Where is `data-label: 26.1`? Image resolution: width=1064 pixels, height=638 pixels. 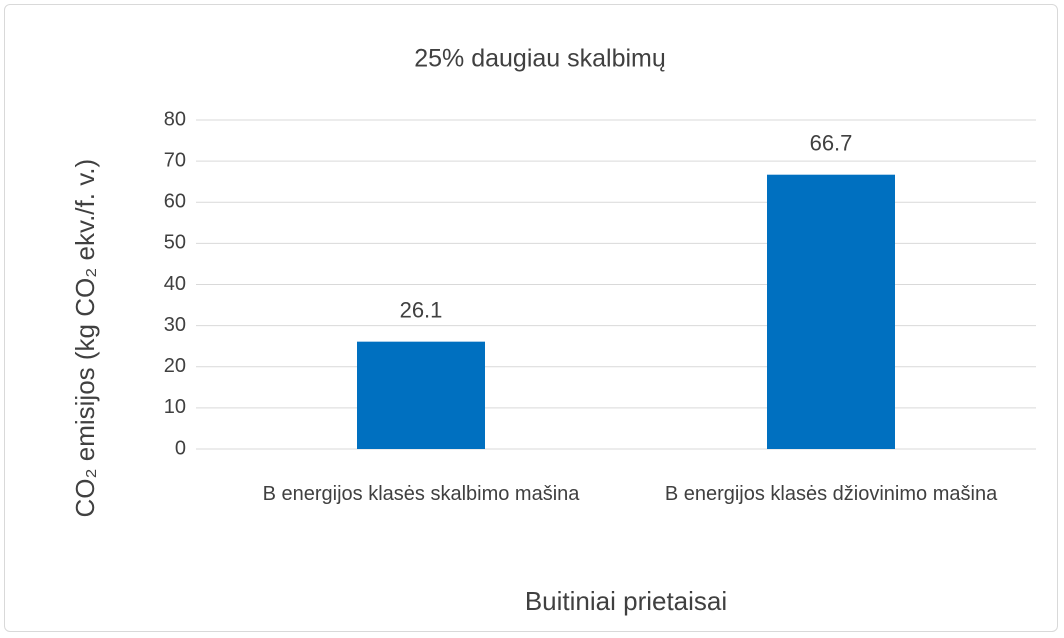 data-label: 26.1 is located at coordinates (421, 309).